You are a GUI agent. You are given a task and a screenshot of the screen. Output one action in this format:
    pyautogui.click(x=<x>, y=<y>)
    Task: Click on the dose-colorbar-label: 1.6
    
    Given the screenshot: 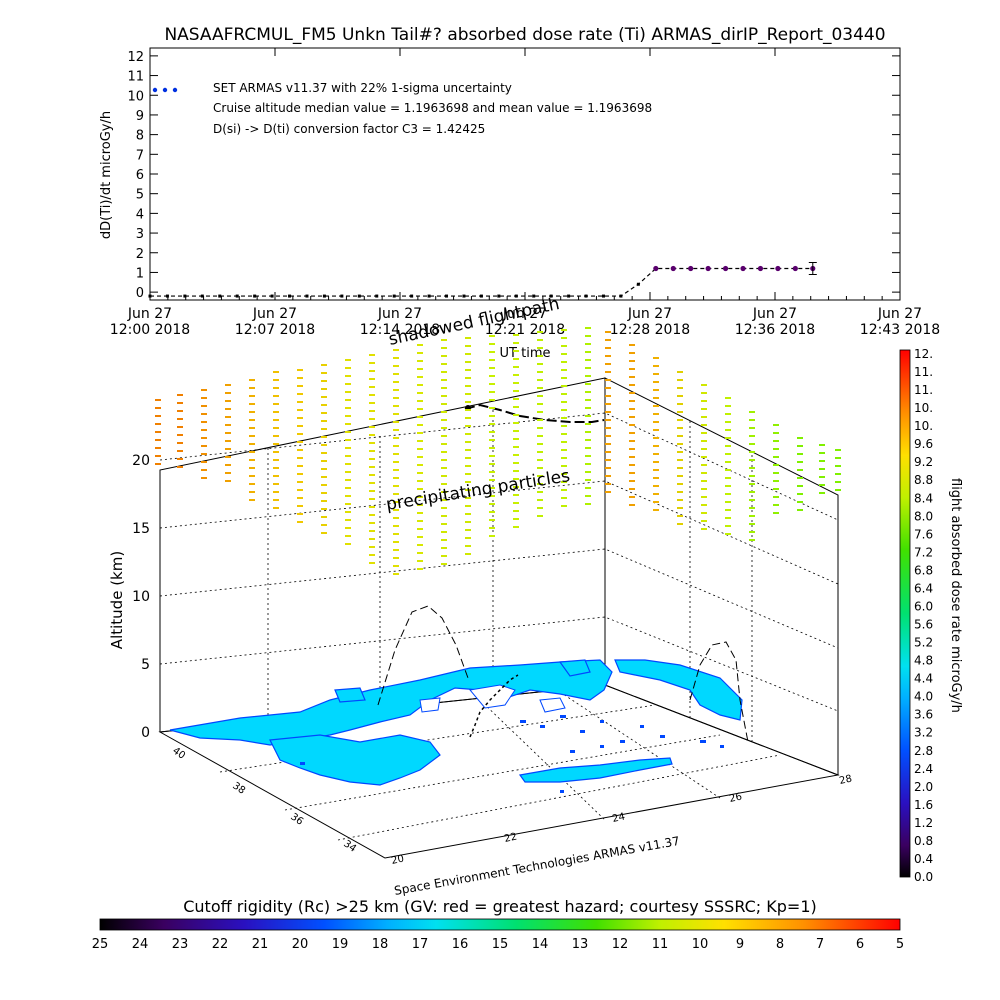 What is the action you would take?
    pyautogui.click(x=923, y=805)
    